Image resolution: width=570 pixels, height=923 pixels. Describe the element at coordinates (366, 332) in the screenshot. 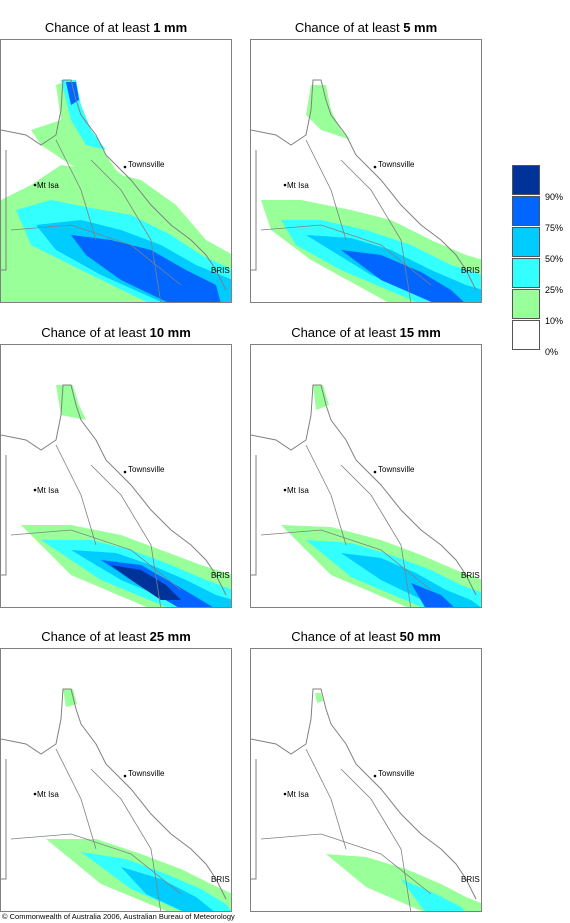

I see `panel-title: Chance of at least 15 mm` at that location.